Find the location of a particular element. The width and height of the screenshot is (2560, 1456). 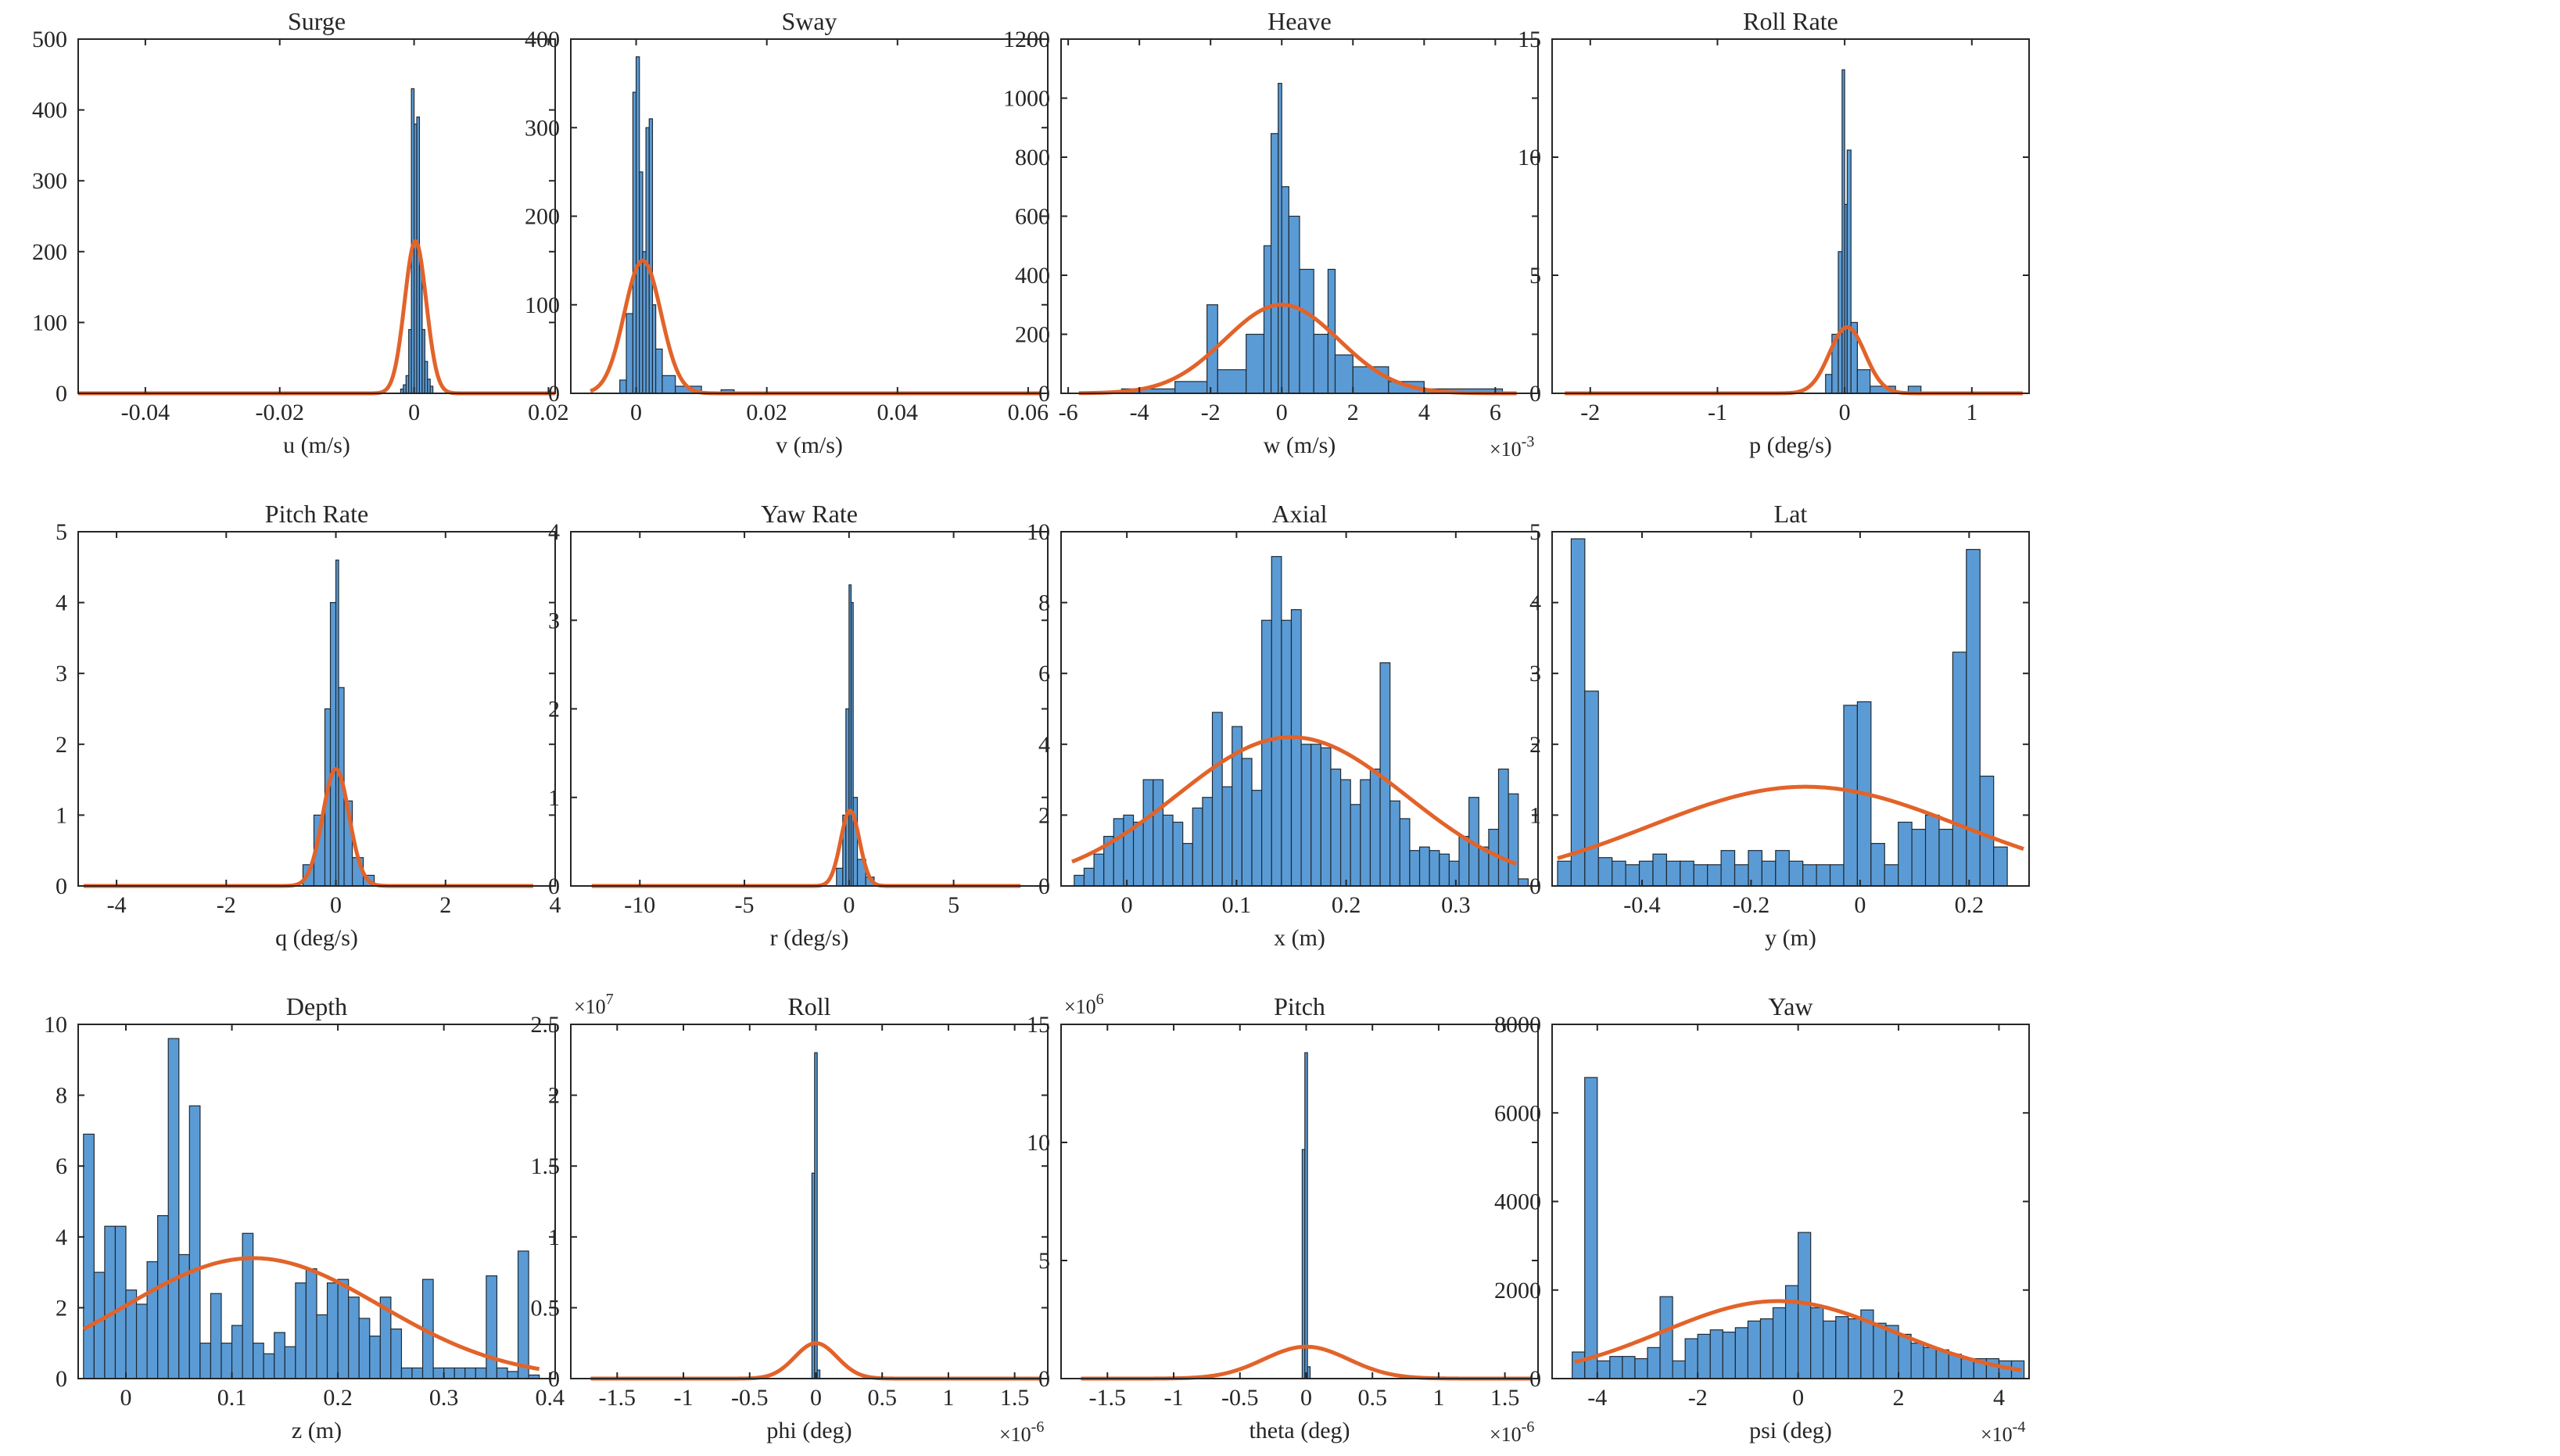

x-tick-label: -5 is located at coordinates (745, 905).